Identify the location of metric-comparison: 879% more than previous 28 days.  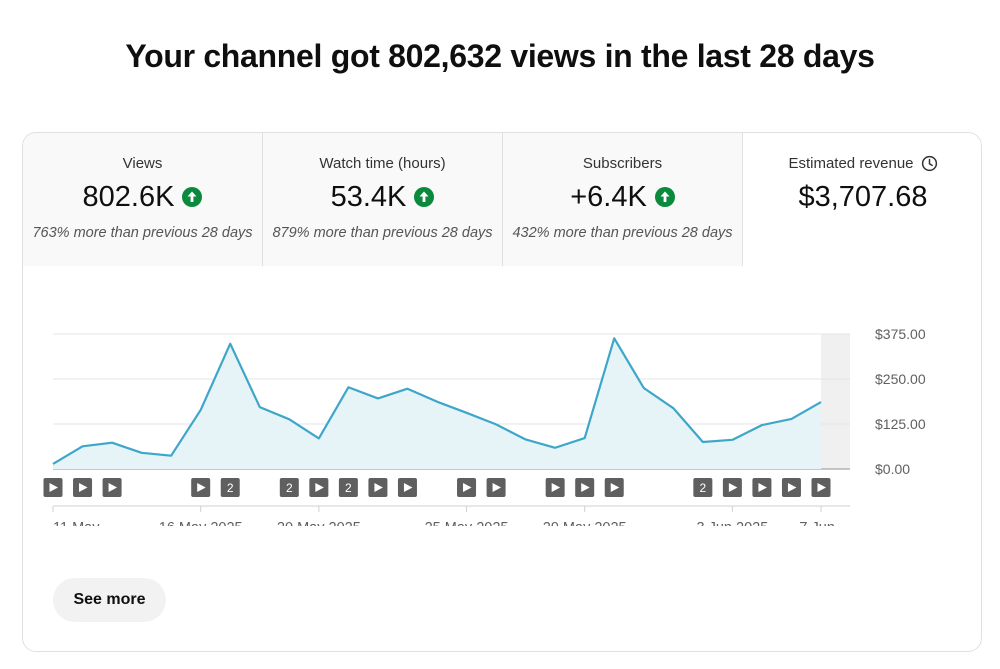
(382, 233).